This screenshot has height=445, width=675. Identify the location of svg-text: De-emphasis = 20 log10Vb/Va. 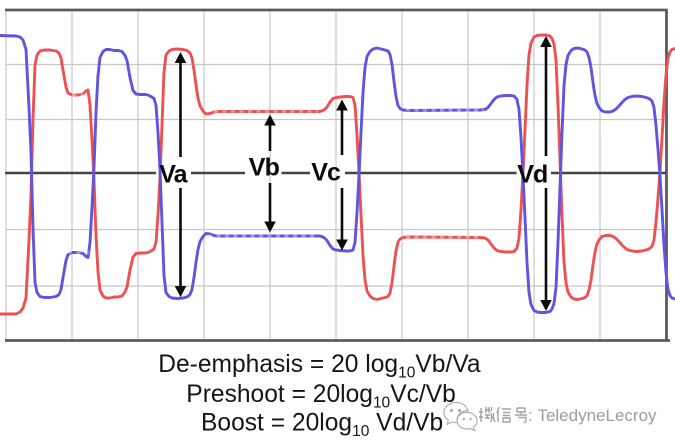
(319, 366).